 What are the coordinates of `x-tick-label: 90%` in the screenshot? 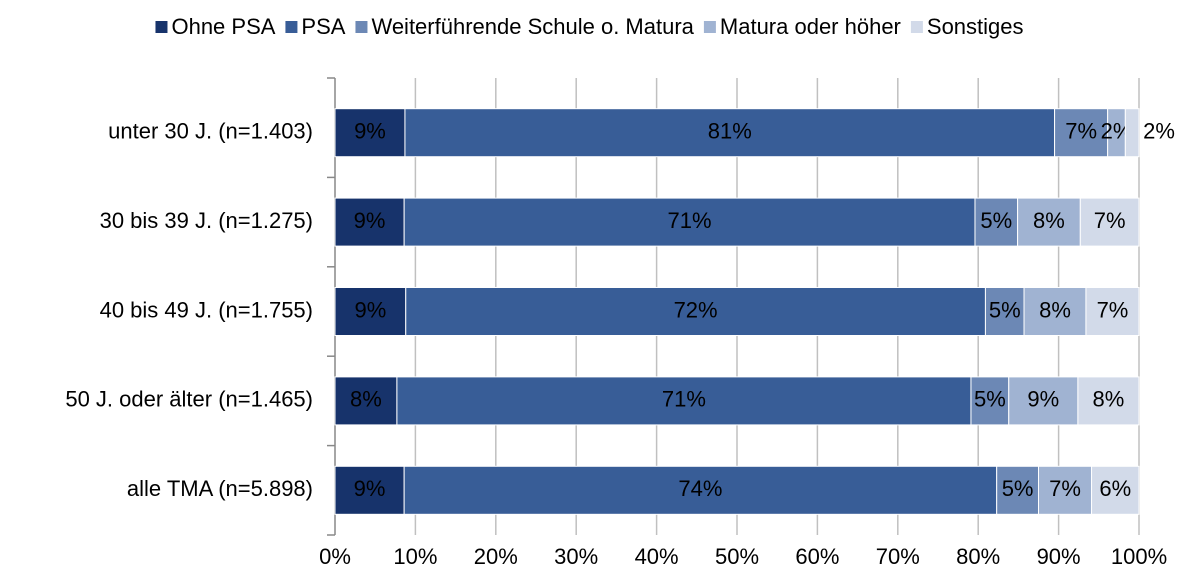 It's located at (1059, 556).